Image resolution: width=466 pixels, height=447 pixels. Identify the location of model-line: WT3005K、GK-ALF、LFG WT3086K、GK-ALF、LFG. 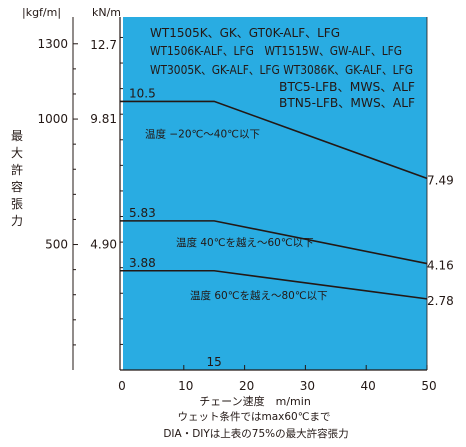
(281, 69).